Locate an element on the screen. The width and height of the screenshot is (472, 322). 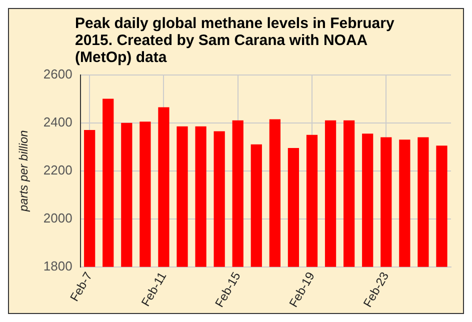
y-tick-label: 2000 is located at coordinates (57, 218).